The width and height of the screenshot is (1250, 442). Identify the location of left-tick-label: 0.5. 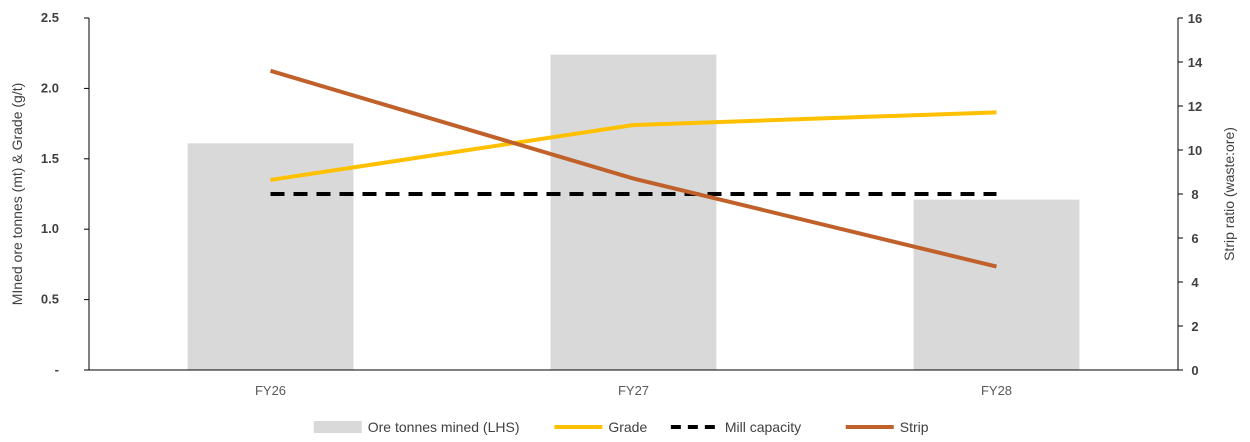
(50, 299).